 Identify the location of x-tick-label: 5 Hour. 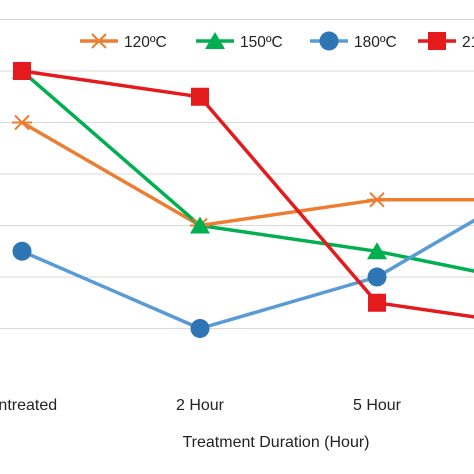
(377, 405).